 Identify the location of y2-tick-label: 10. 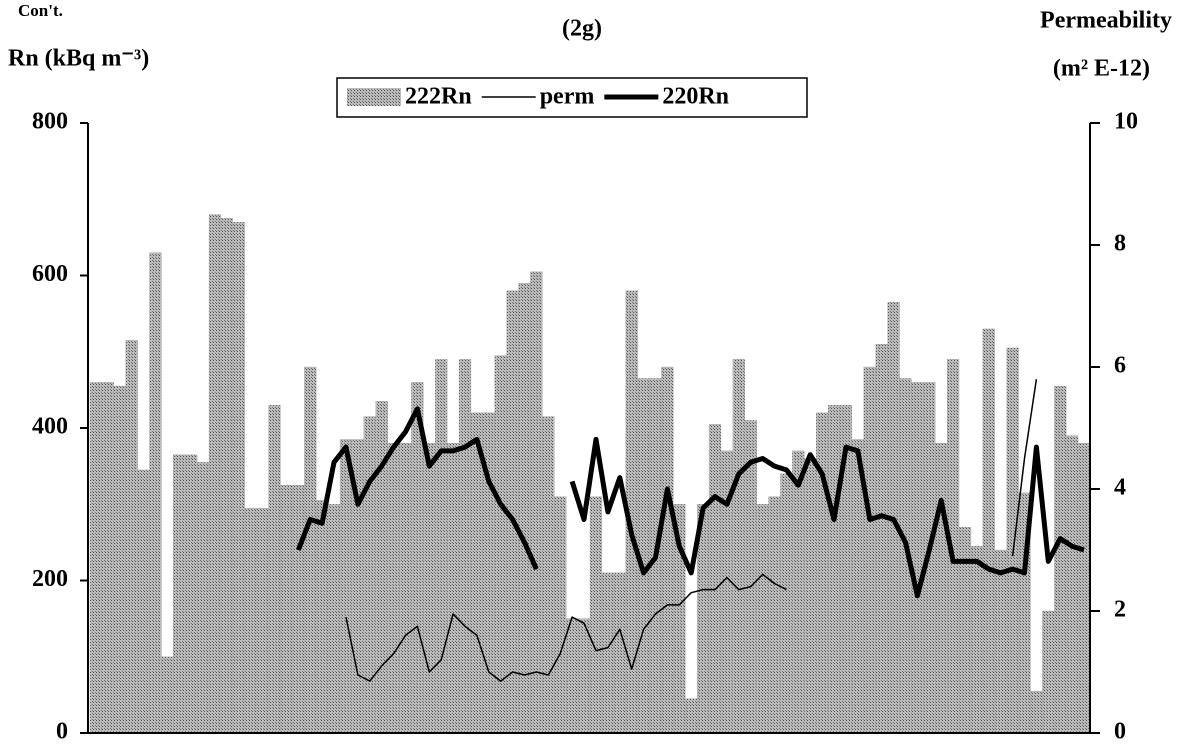
(1126, 122).